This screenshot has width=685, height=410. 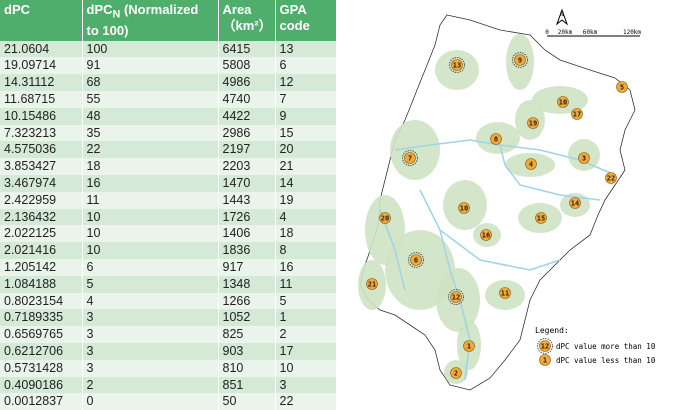 I want to click on table-cell: 7.323213, so click(x=41, y=133).